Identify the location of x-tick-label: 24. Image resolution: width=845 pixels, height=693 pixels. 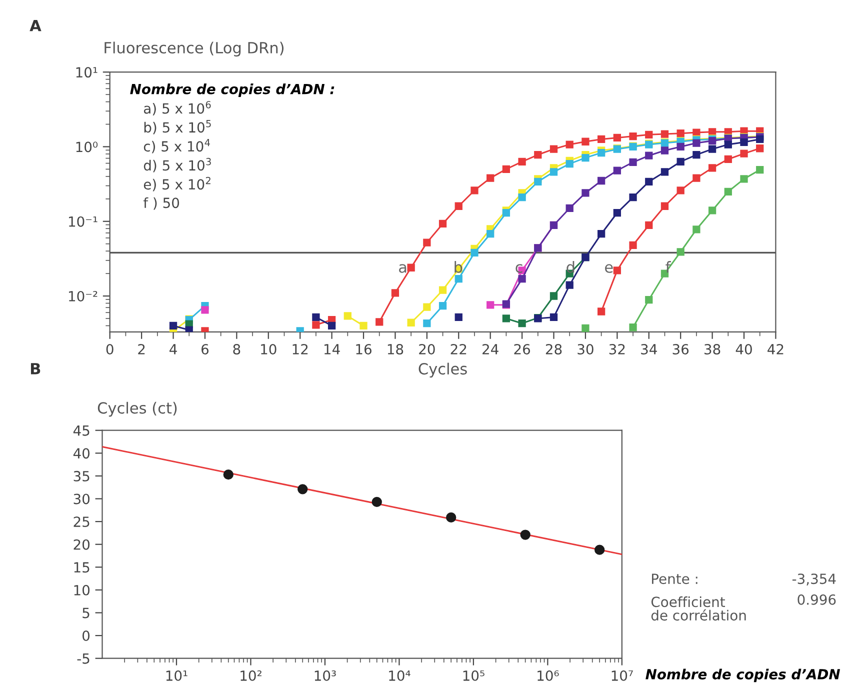
(490, 349).